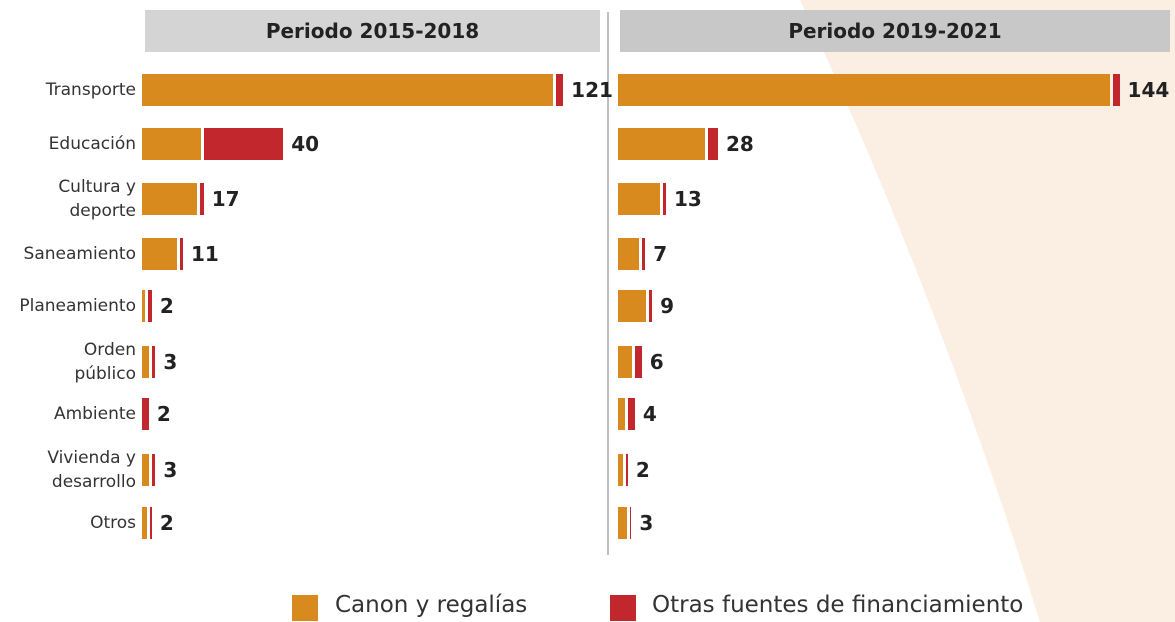 This screenshot has width=1175, height=622. I want to click on total-label: 11, so click(205, 254).